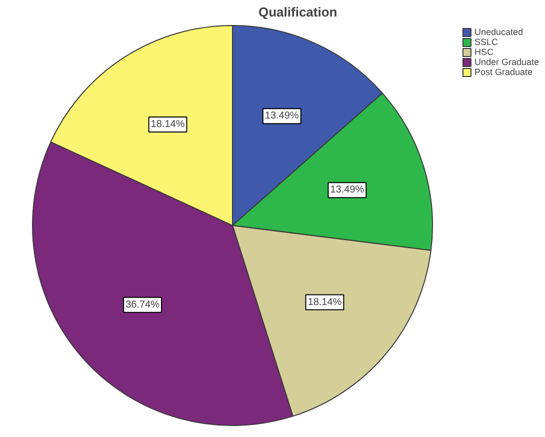  Describe the element at coordinates (298, 12) in the screenshot. I see `chart-title: Qualification` at that location.